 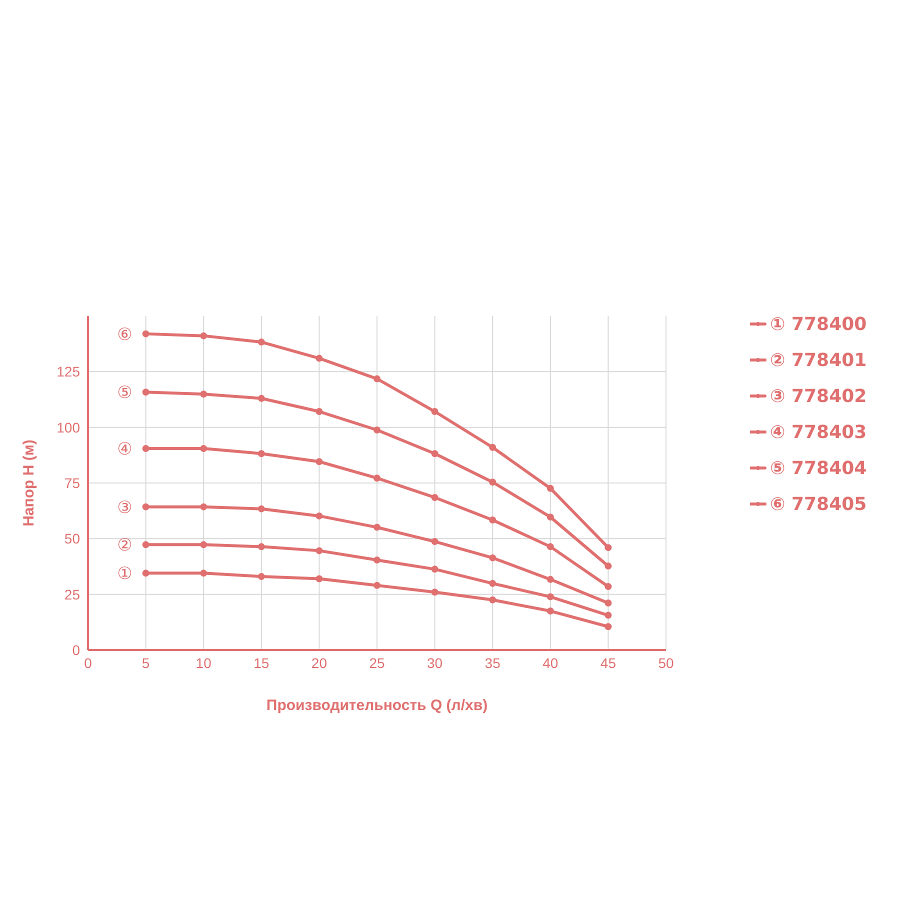 I want to click on x-tick-label: 15, so click(x=262, y=662).